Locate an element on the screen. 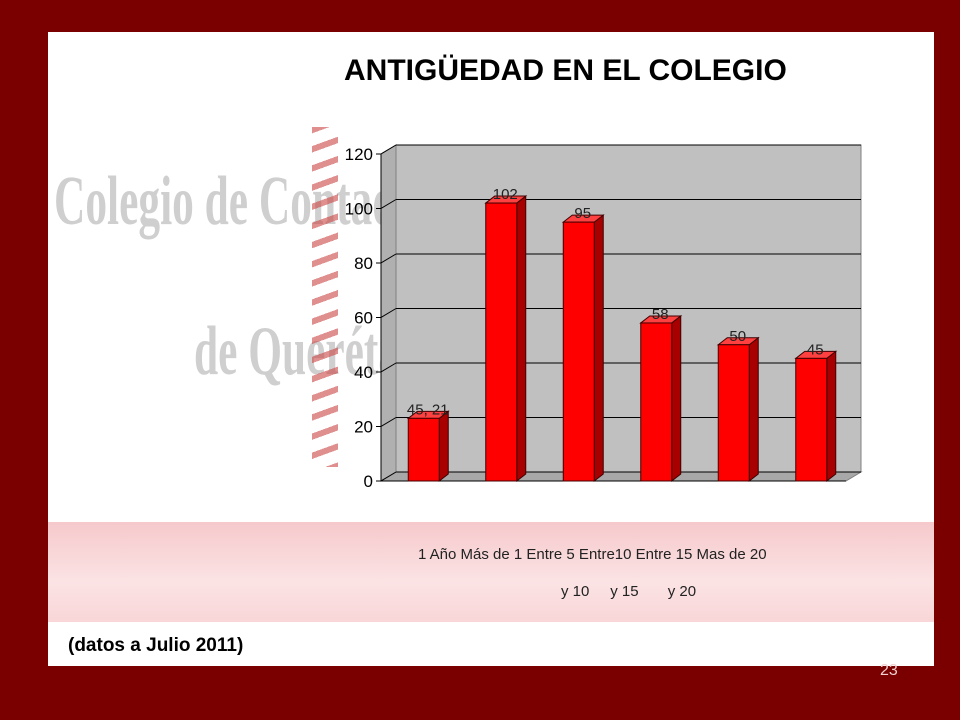  chart-title: ANTIGÜEDAD EN EL COLEGIO is located at coordinates (565, 70).